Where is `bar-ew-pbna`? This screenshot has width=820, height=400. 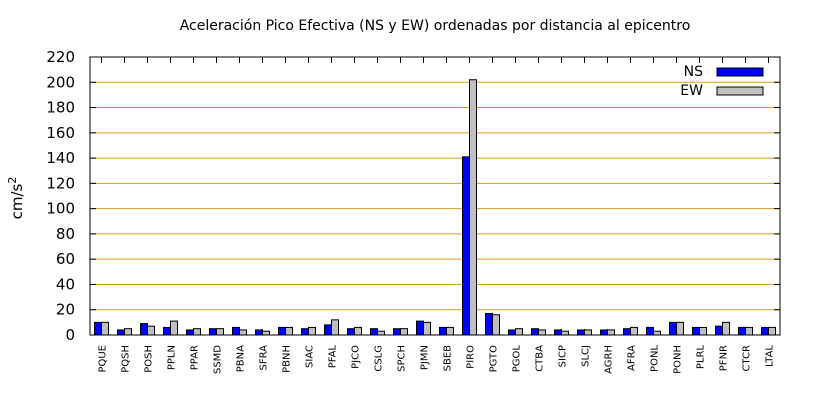
bar-ew-pbna is located at coordinates (243, 332).